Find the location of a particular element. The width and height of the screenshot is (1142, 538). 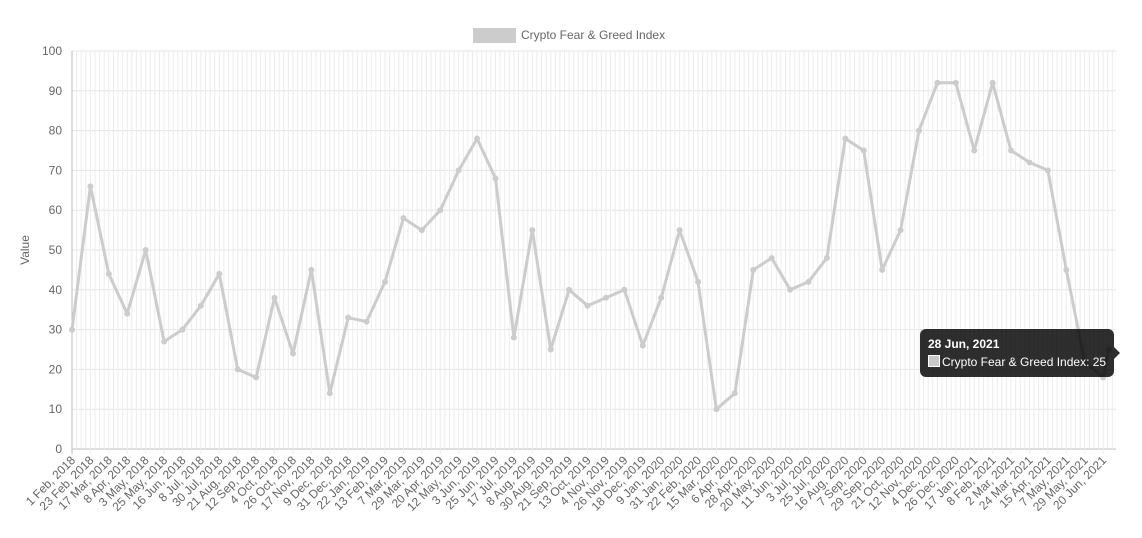

y-tick-label: 30 is located at coordinates (56, 330).